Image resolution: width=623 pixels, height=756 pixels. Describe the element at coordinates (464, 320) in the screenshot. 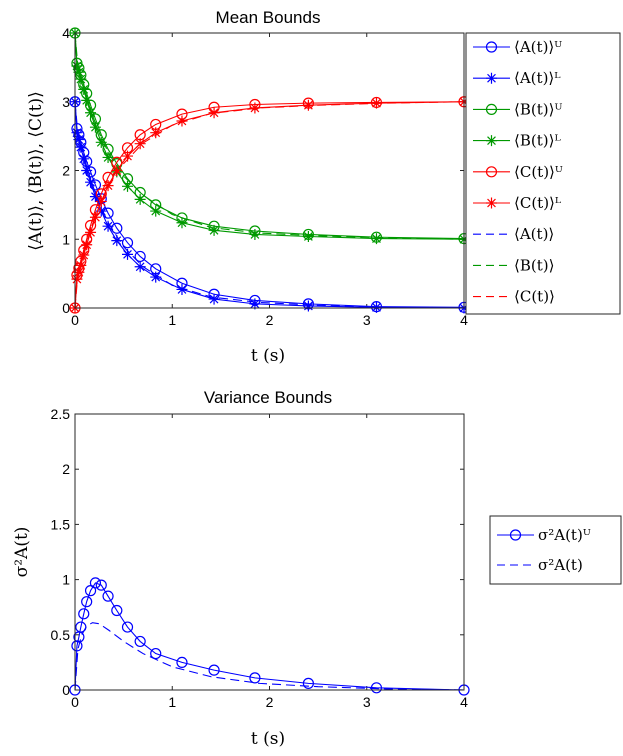

I see `mean-xtick-label: 4` at that location.